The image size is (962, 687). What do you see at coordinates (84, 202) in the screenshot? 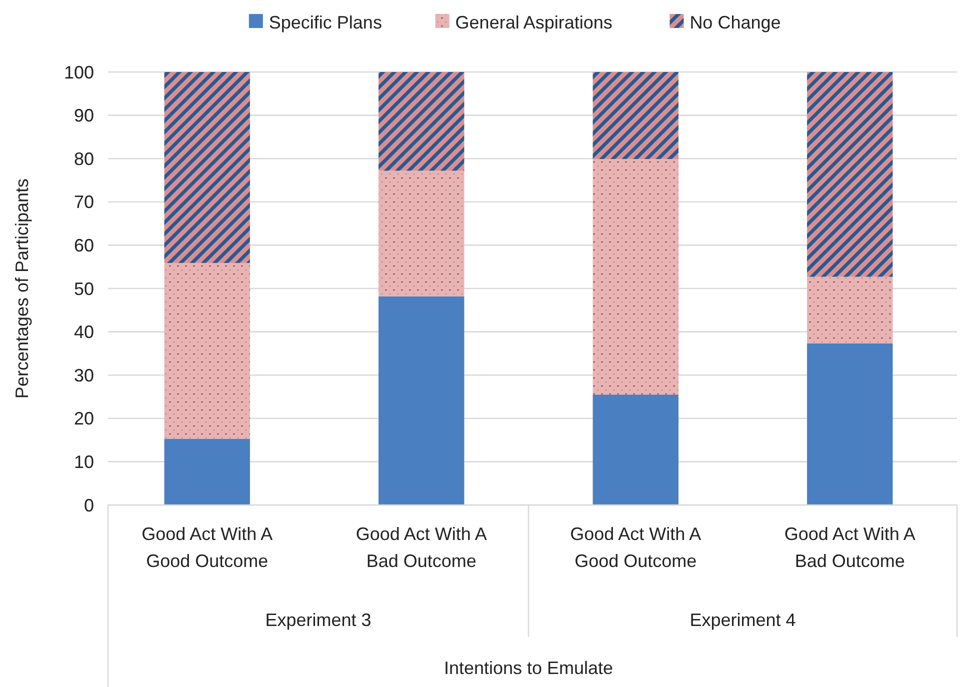
I see `y-tick-label: 70` at bounding box center [84, 202].